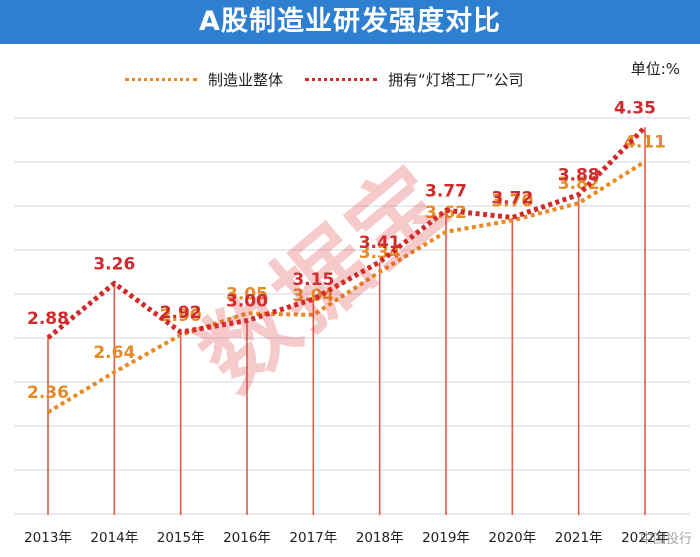 Image resolution: width=700 pixels, height=557 pixels. Describe the element at coordinates (48, 319) in the screenshot. I see `data-label: 2.88` at that location.